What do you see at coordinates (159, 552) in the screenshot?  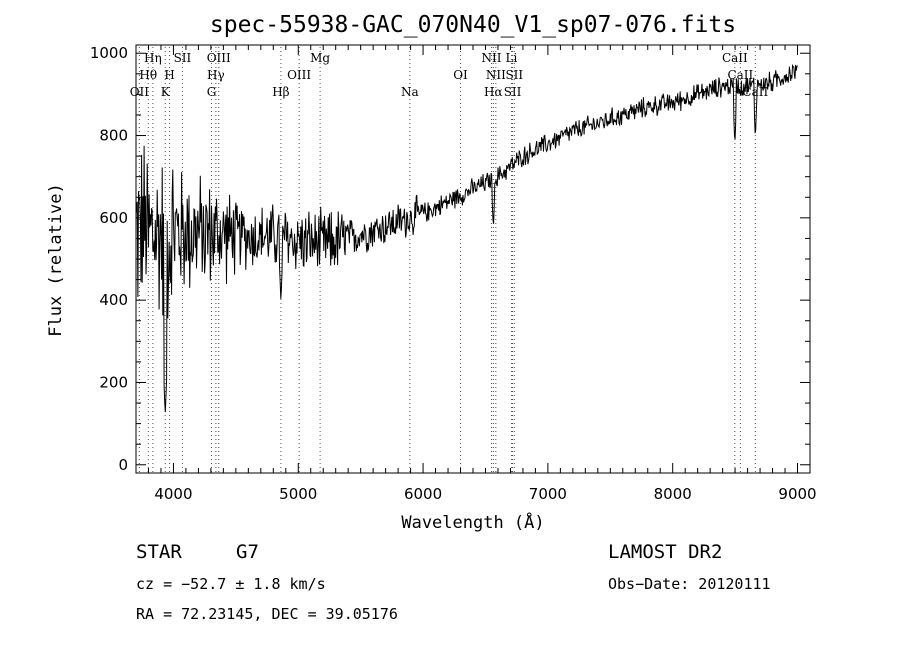 I see `object-class: STAR` at bounding box center [159, 552].